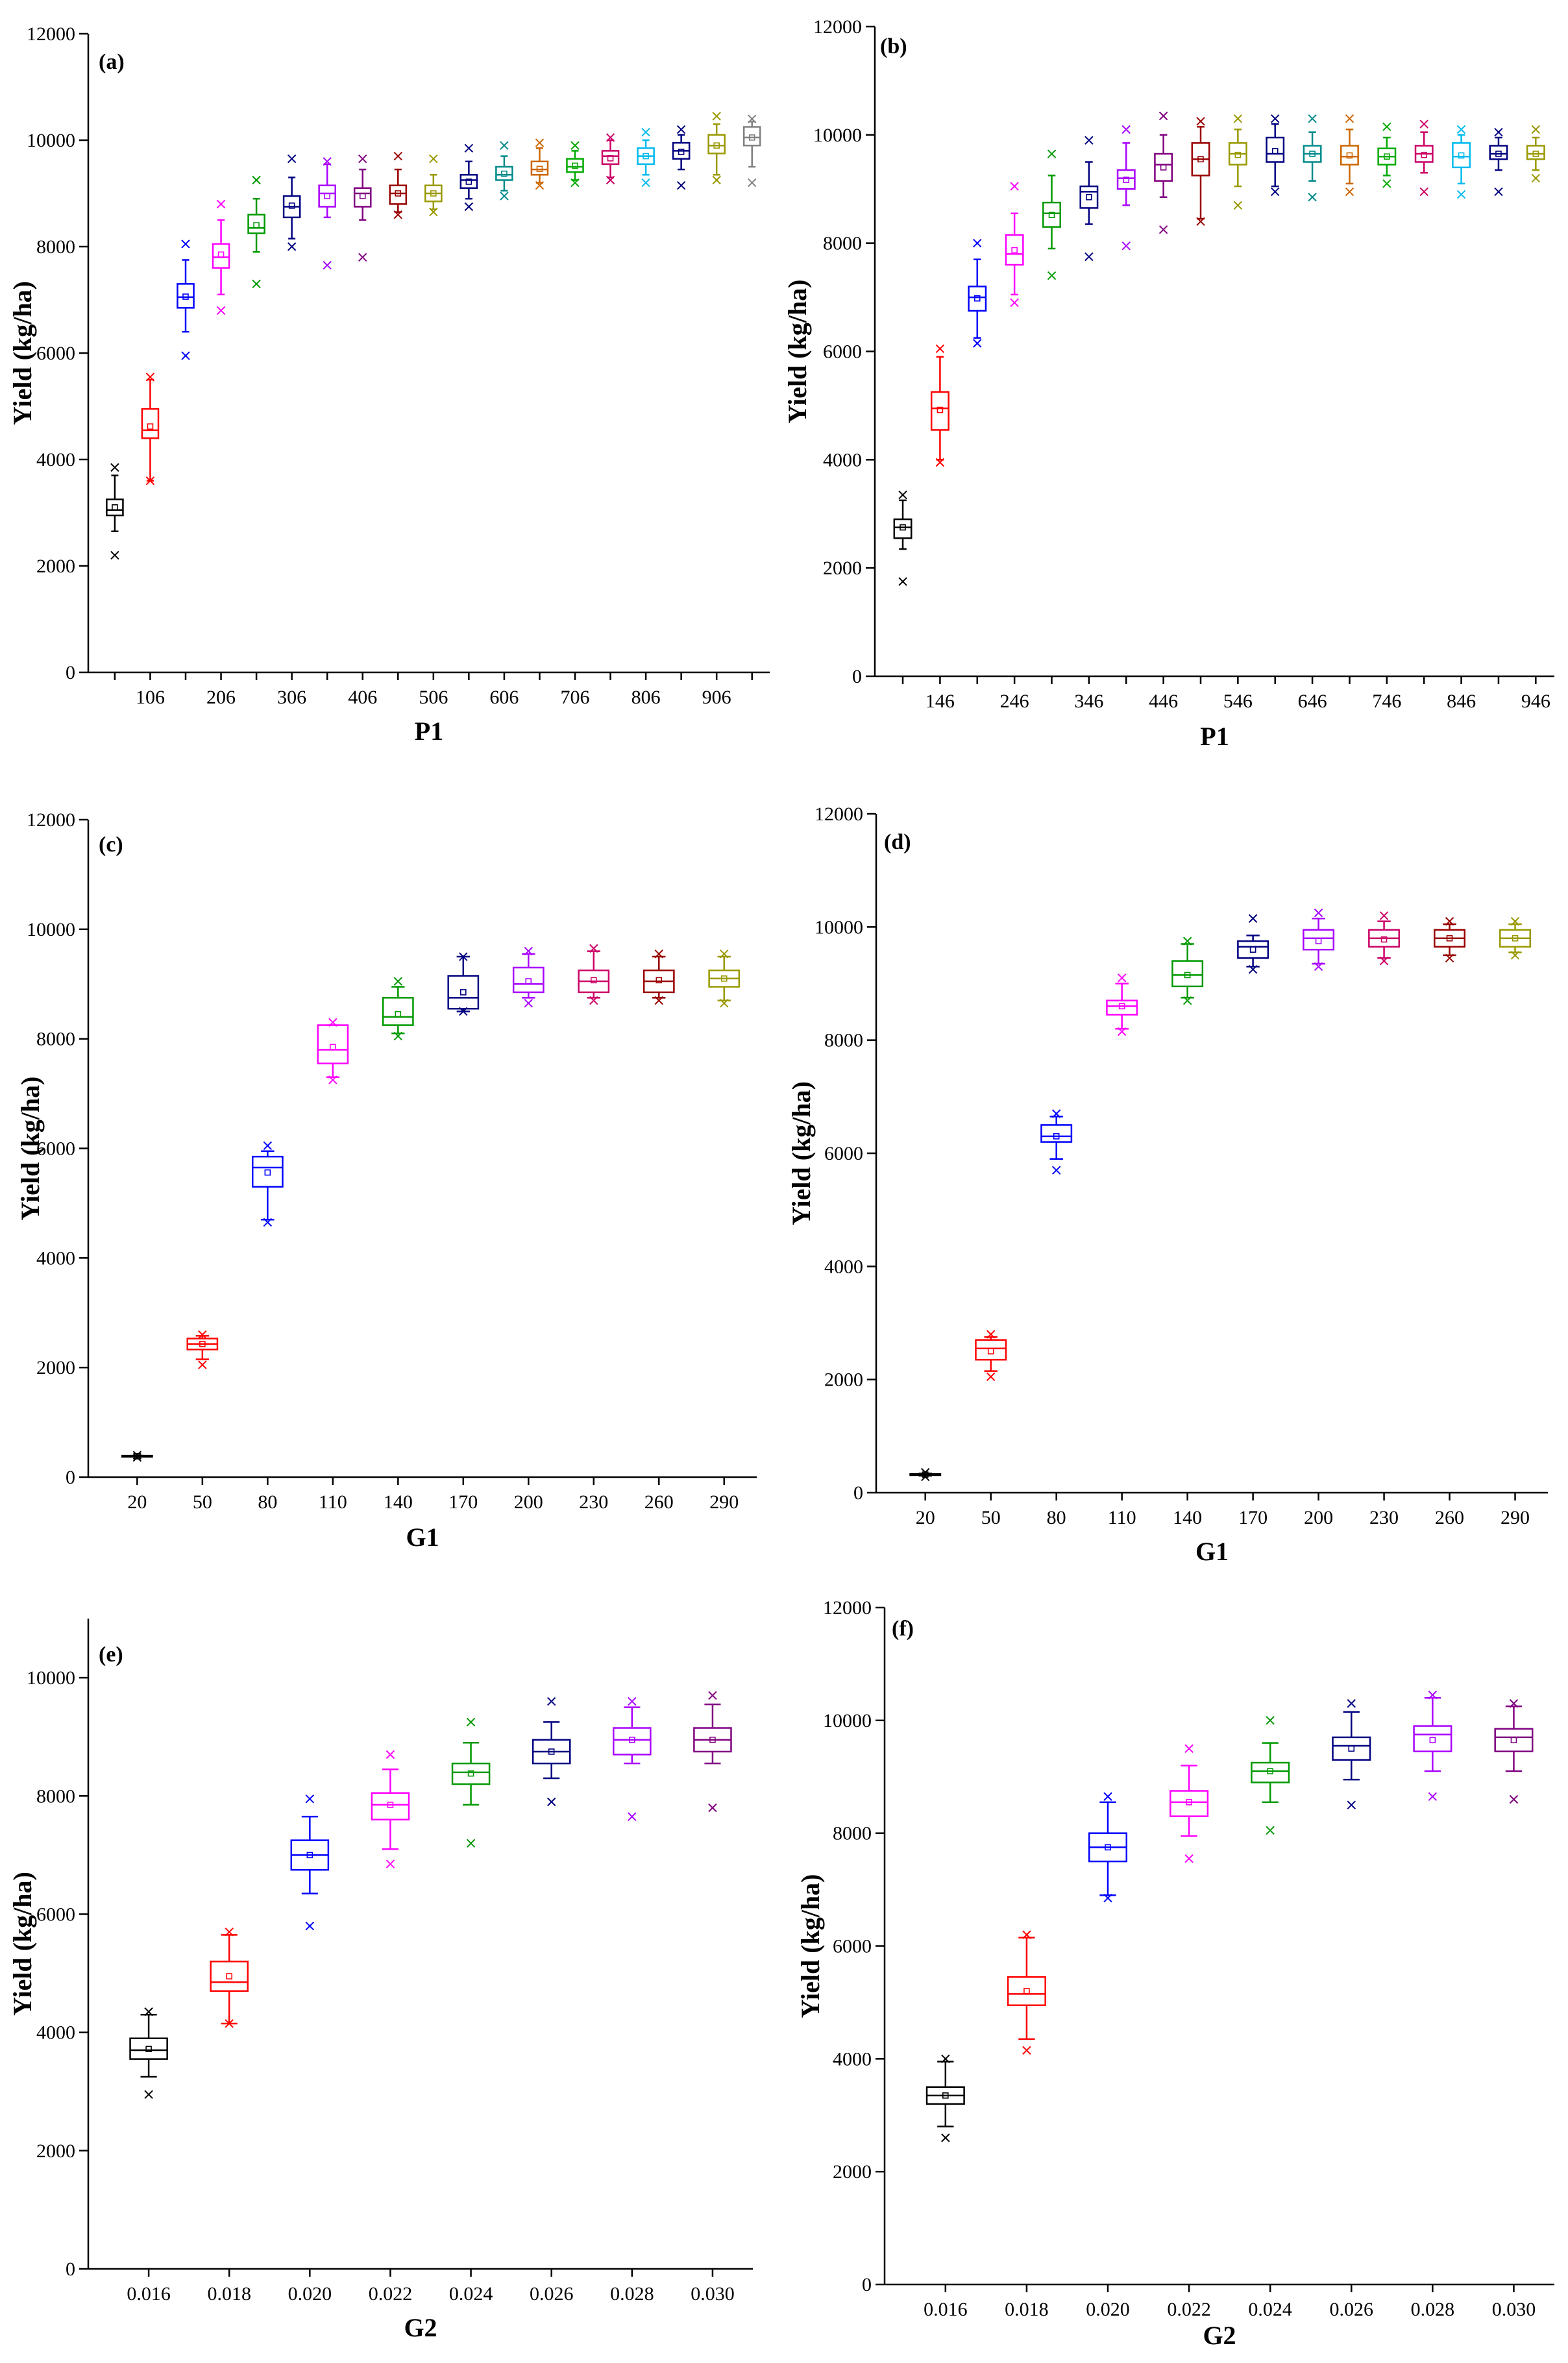  Describe the element at coordinates (55, 353) in the screenshot. I see `y-tick-label: 6000` at that location.